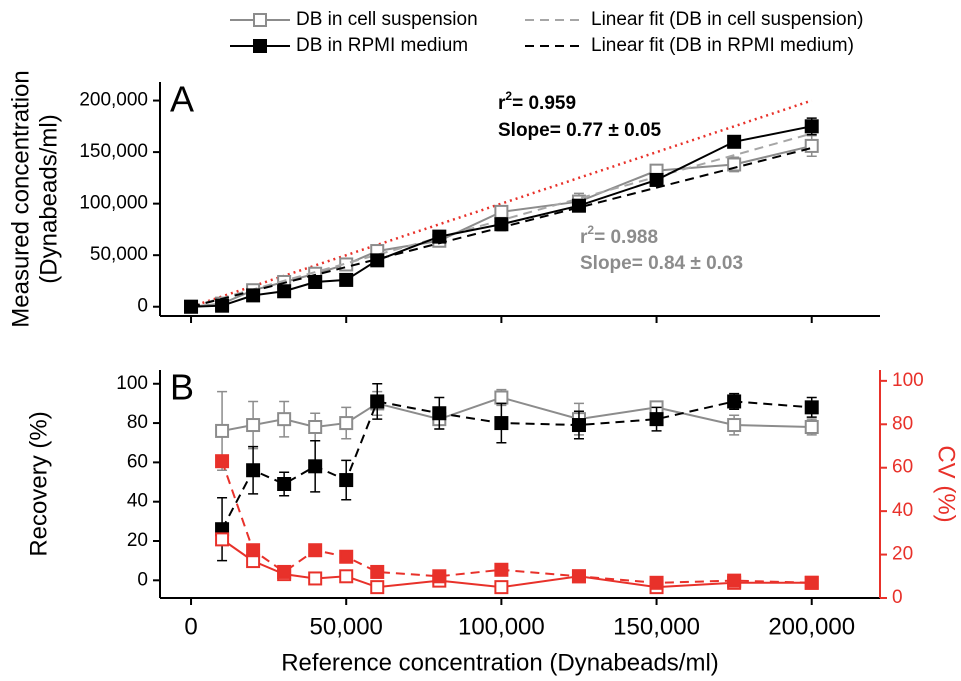 The width and height of the screenshot is (961, 681). I want to click on x-tick-label: 0, so click(190, 626).